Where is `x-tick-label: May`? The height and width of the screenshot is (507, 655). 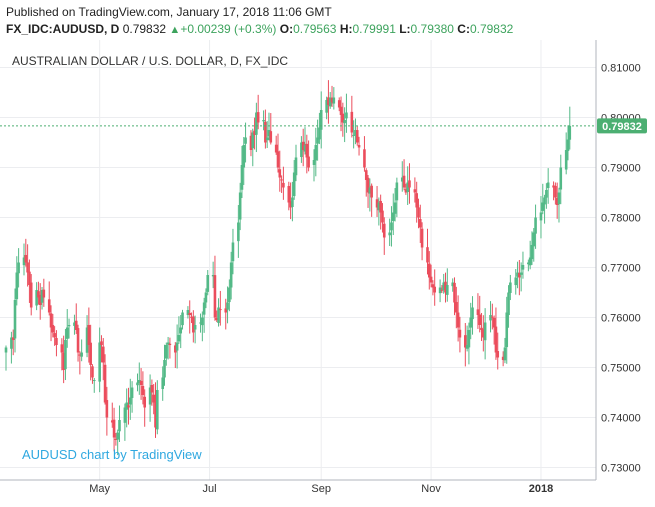 x-tick-label: May is located at coordinates (99, 489).